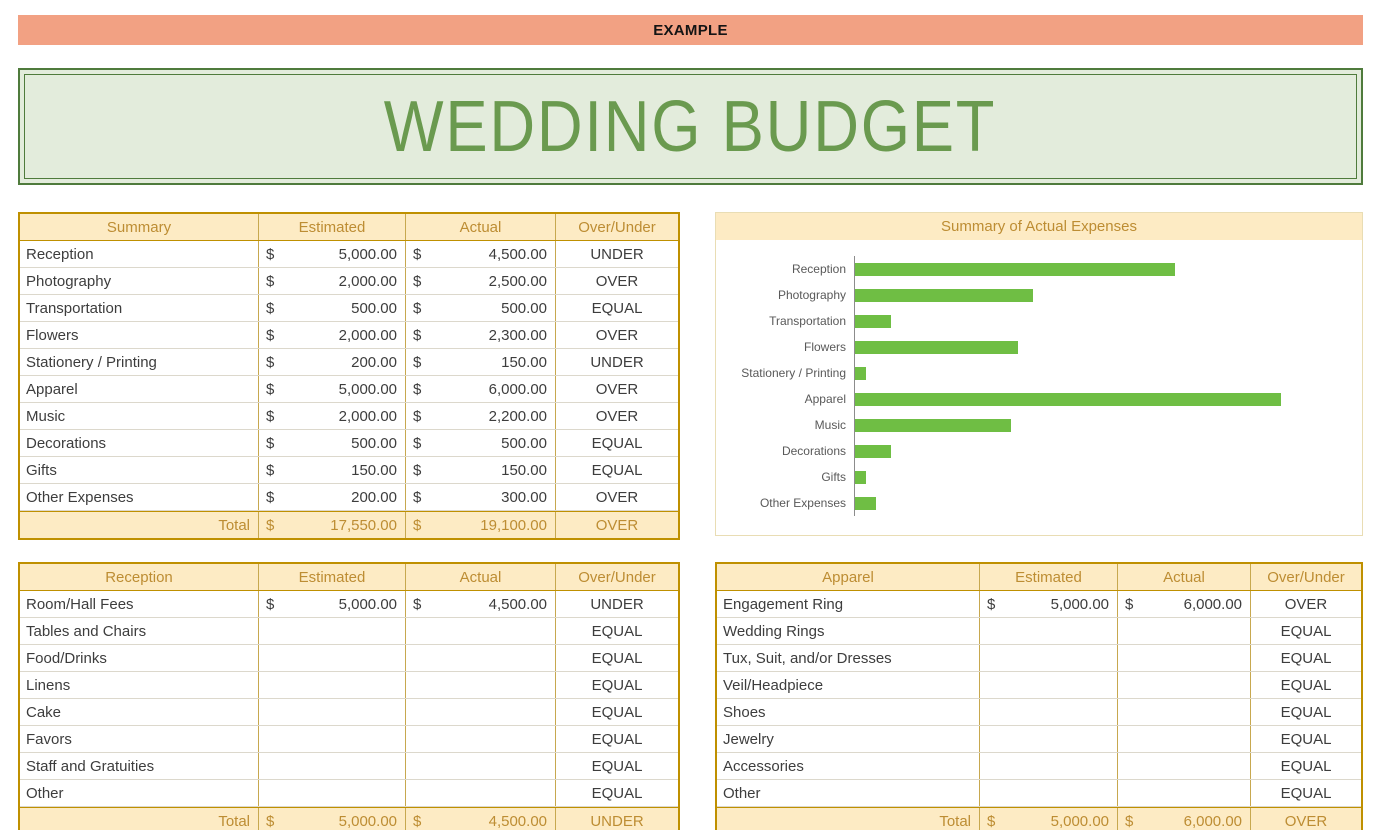 This screenshot has height=830, width=1381. What do you see at coordinates (480, 525) in the screenshot?
I see `total-actual-cell: $19,100.00` at bounding box center [480, 525].